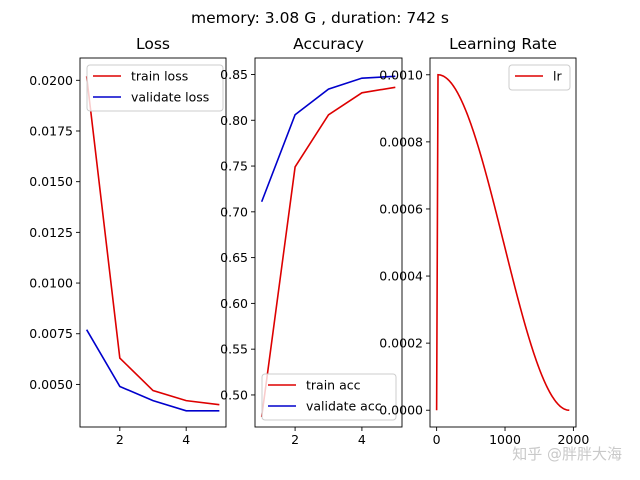 Image resolution: width=640 pixels, height=480 pixels. What do you see at coordinates (234, 166) in the screenshot?
I see `accuracy-ytick-label: 0.75` at bounding box center [234, 166].